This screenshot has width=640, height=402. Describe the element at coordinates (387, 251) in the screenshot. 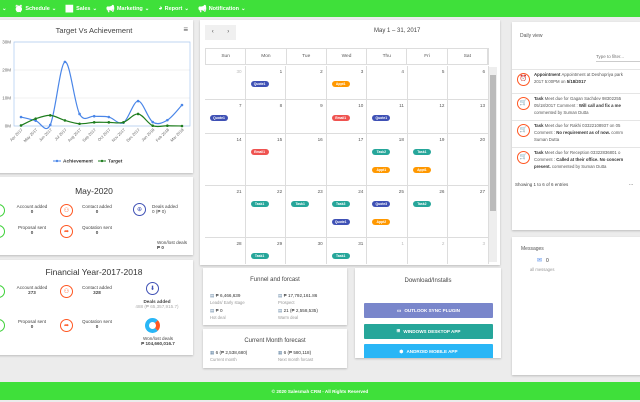

I see `day-cell: 1` at that location.